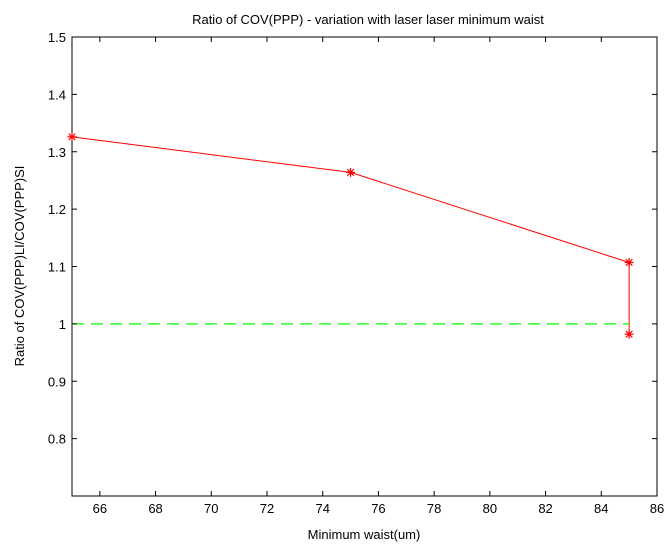  What do you see at coordinates (322, 508) in the screenshot?
I see `x-tick-label: 74` at bounding box center [322, 508].